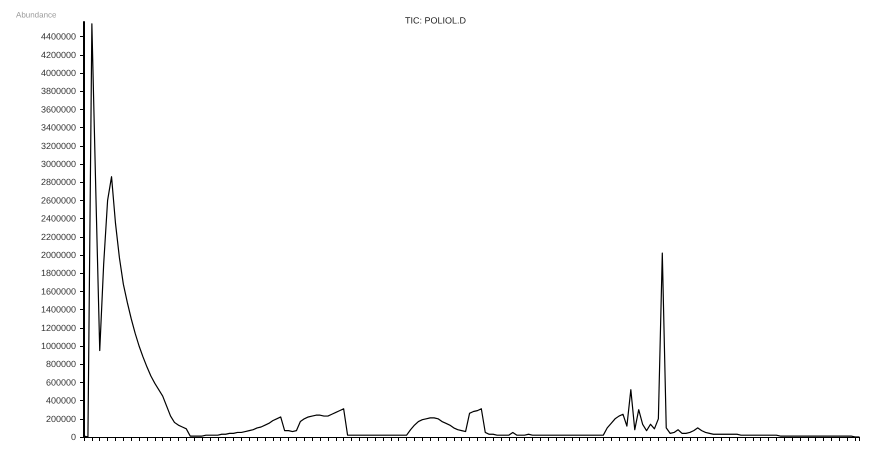  I want to click on y-tick-label: 2600000, so click(58, 200).